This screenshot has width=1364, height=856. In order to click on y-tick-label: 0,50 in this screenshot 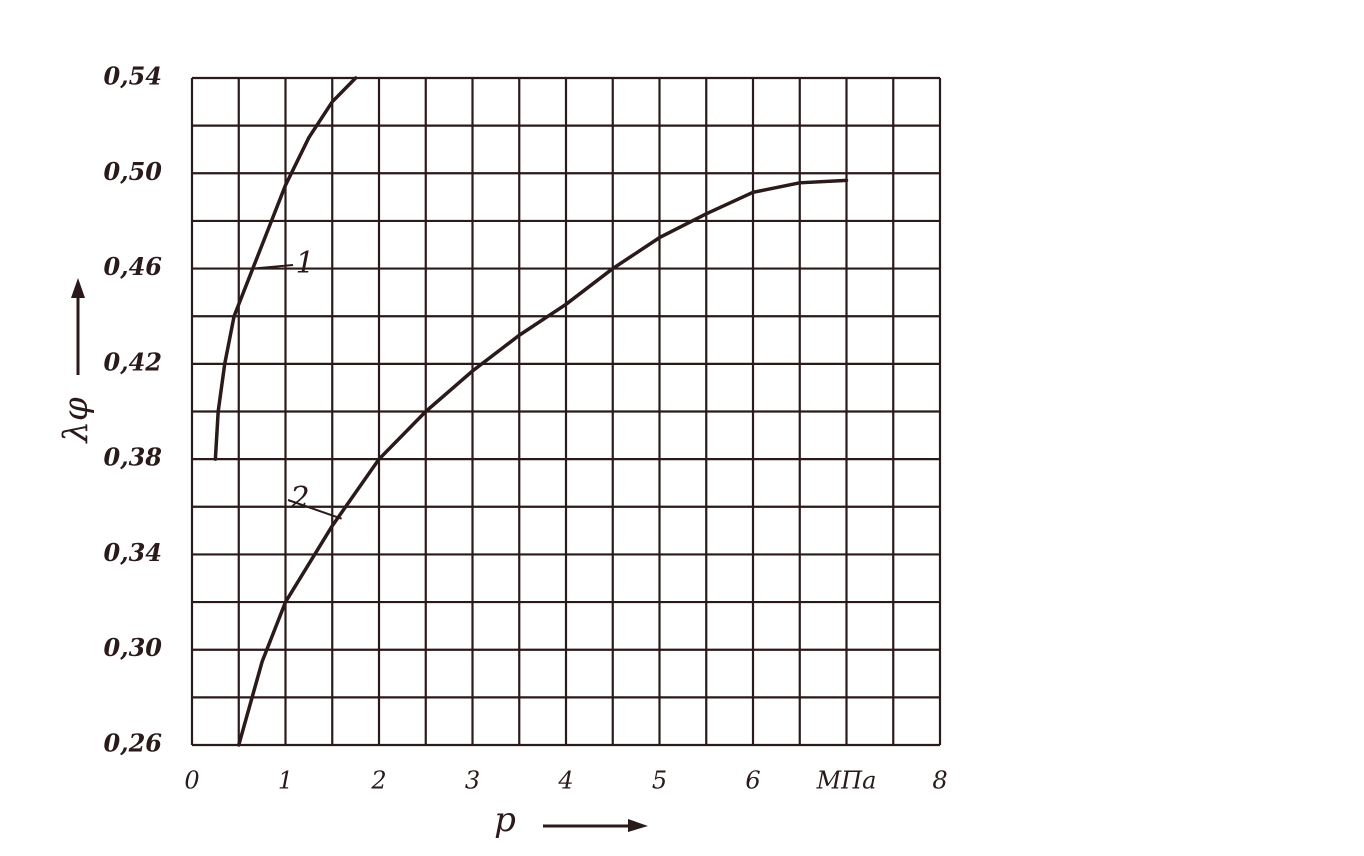, I will do `click(133, 171)`.